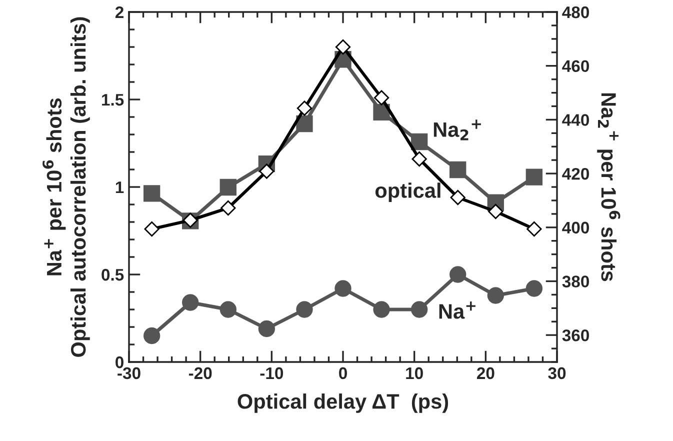 Image resolution: width=673 pixels, height=441 pixels. Describe the element at coordinates (575, 335) in the screenshot. I see `y2-tick-label: 360` at that location.